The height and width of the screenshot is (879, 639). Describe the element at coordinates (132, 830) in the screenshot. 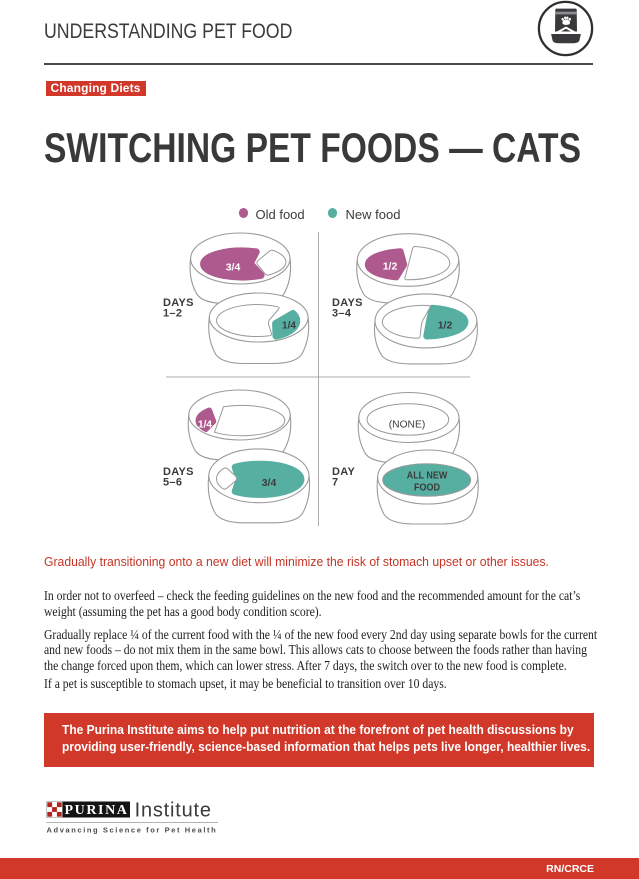

I see `svg-text:Advancing Science for Pet Heal: Advancing Science for Pet Health` at that location.